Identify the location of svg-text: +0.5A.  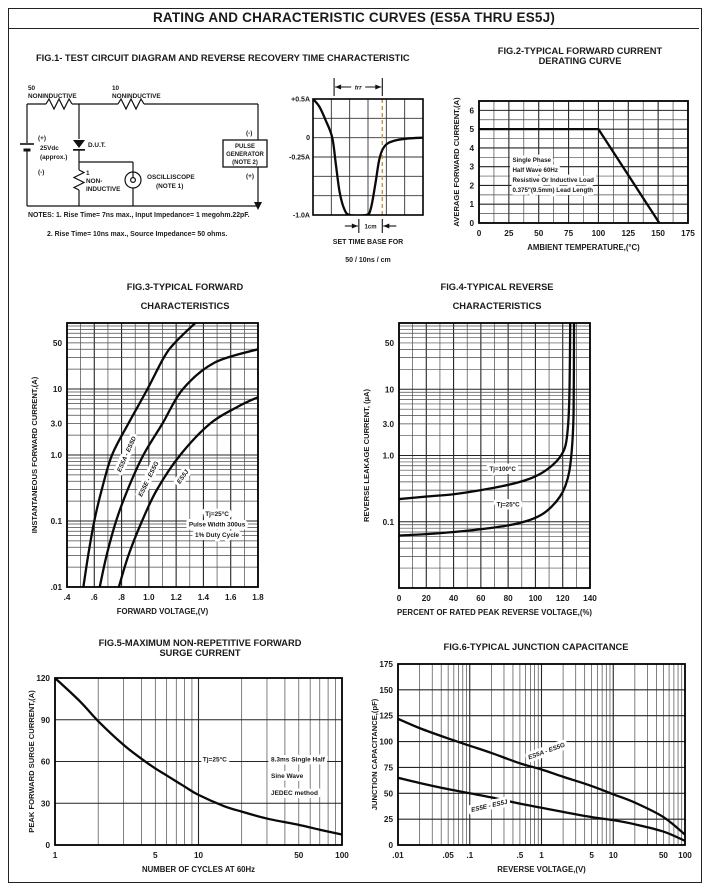
(300, 100).